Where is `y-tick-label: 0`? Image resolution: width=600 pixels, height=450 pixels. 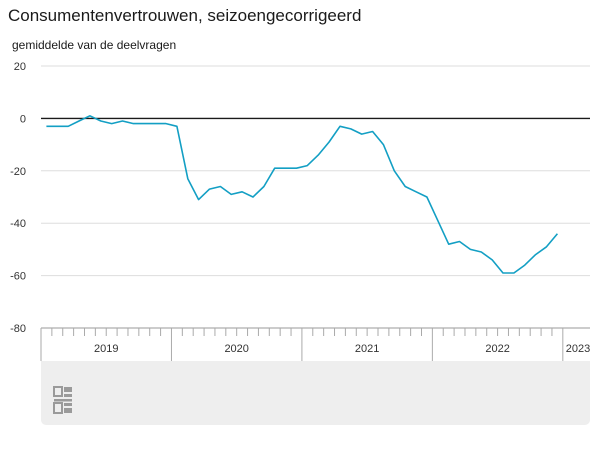 y-tick-label: 0 is located at coordinates (23, 119).